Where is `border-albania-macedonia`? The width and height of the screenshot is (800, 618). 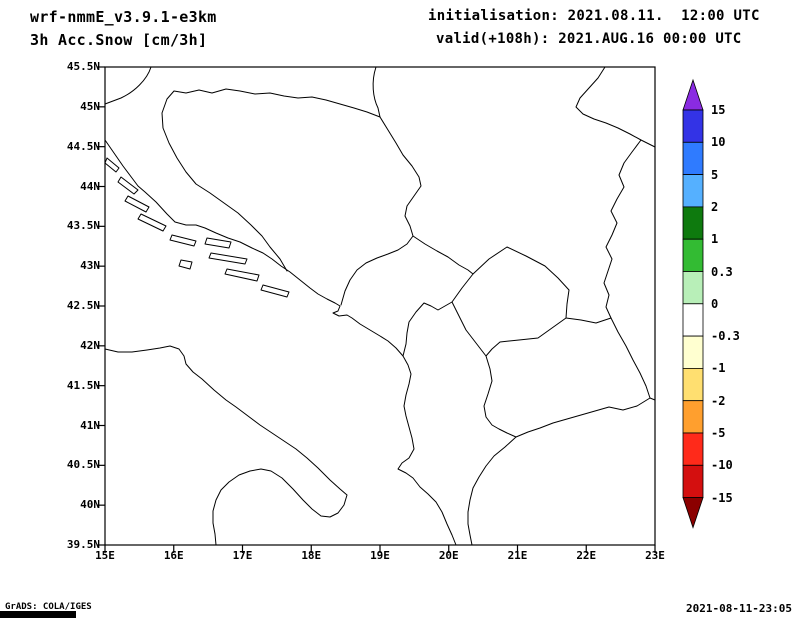
border-albania-macedonia is located at coordinates (500, 396).